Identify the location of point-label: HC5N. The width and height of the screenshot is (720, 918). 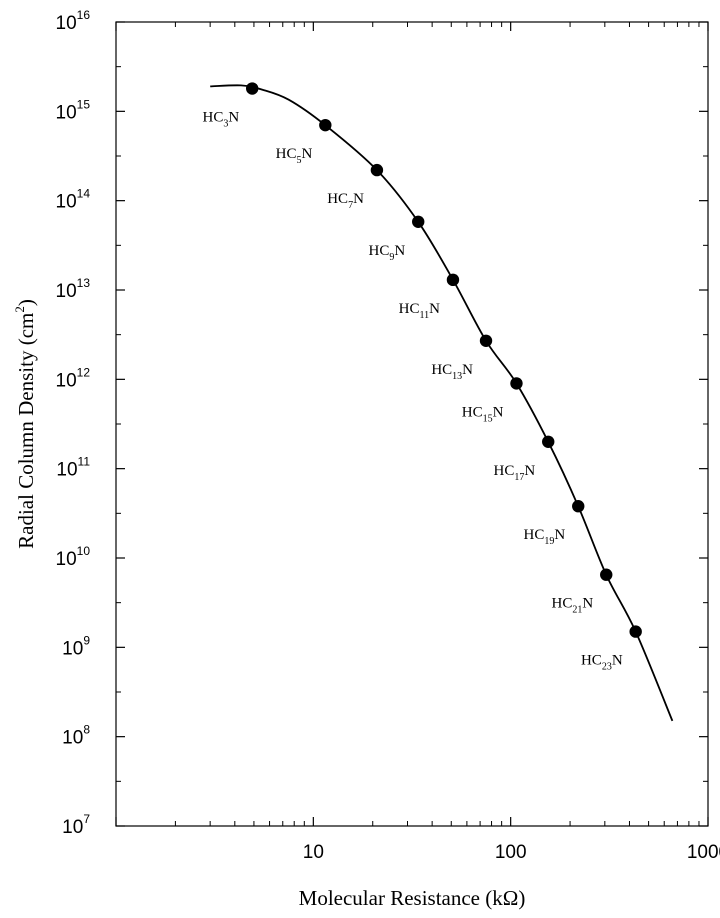
(294, 156).